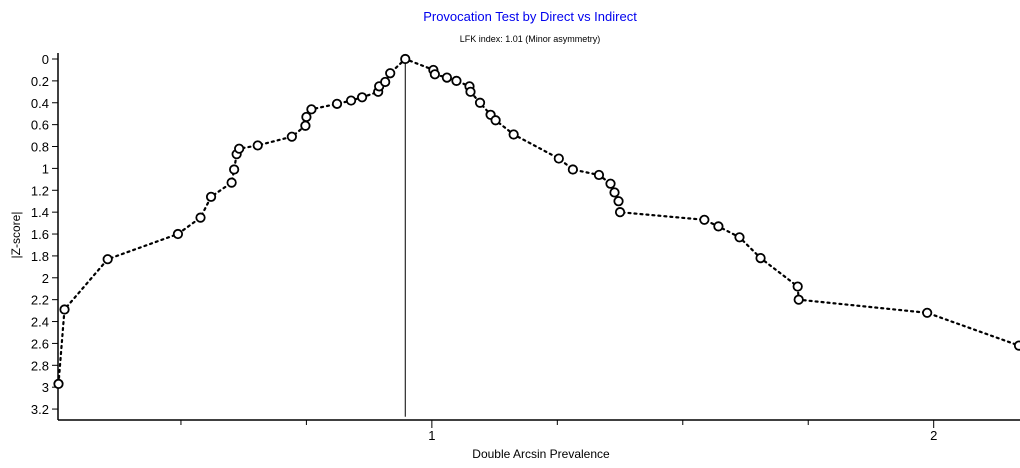  I want to click on y-tick-label: 1.8, so click(40, 256).